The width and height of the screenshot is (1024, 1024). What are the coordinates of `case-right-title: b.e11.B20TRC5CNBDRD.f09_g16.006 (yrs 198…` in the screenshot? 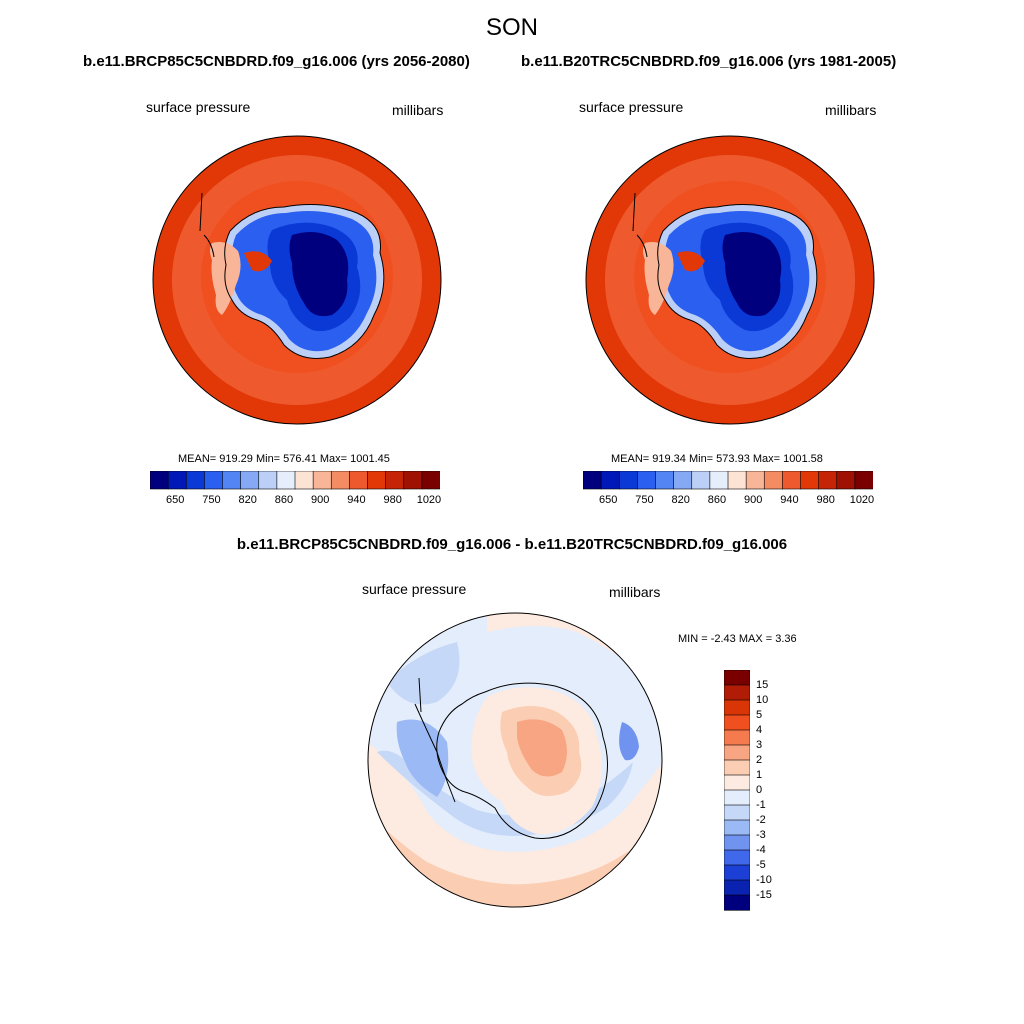 It's located at (709, 61).